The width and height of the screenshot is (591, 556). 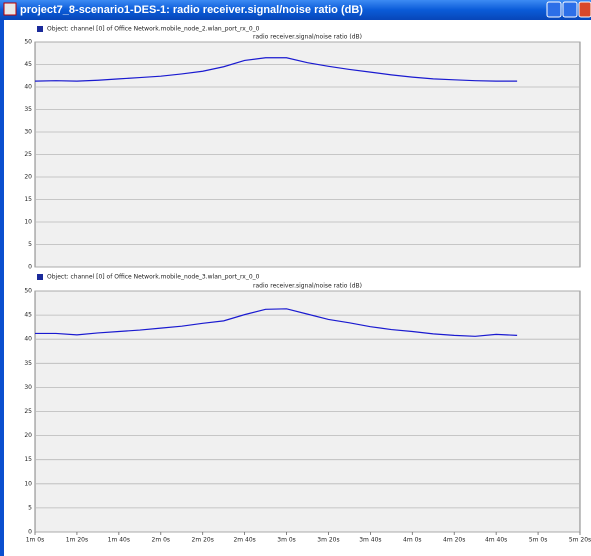 What do you see at coordinates (554, 9) in the screenshot?
I see `minimize-button` at bounding box center [554, 9].